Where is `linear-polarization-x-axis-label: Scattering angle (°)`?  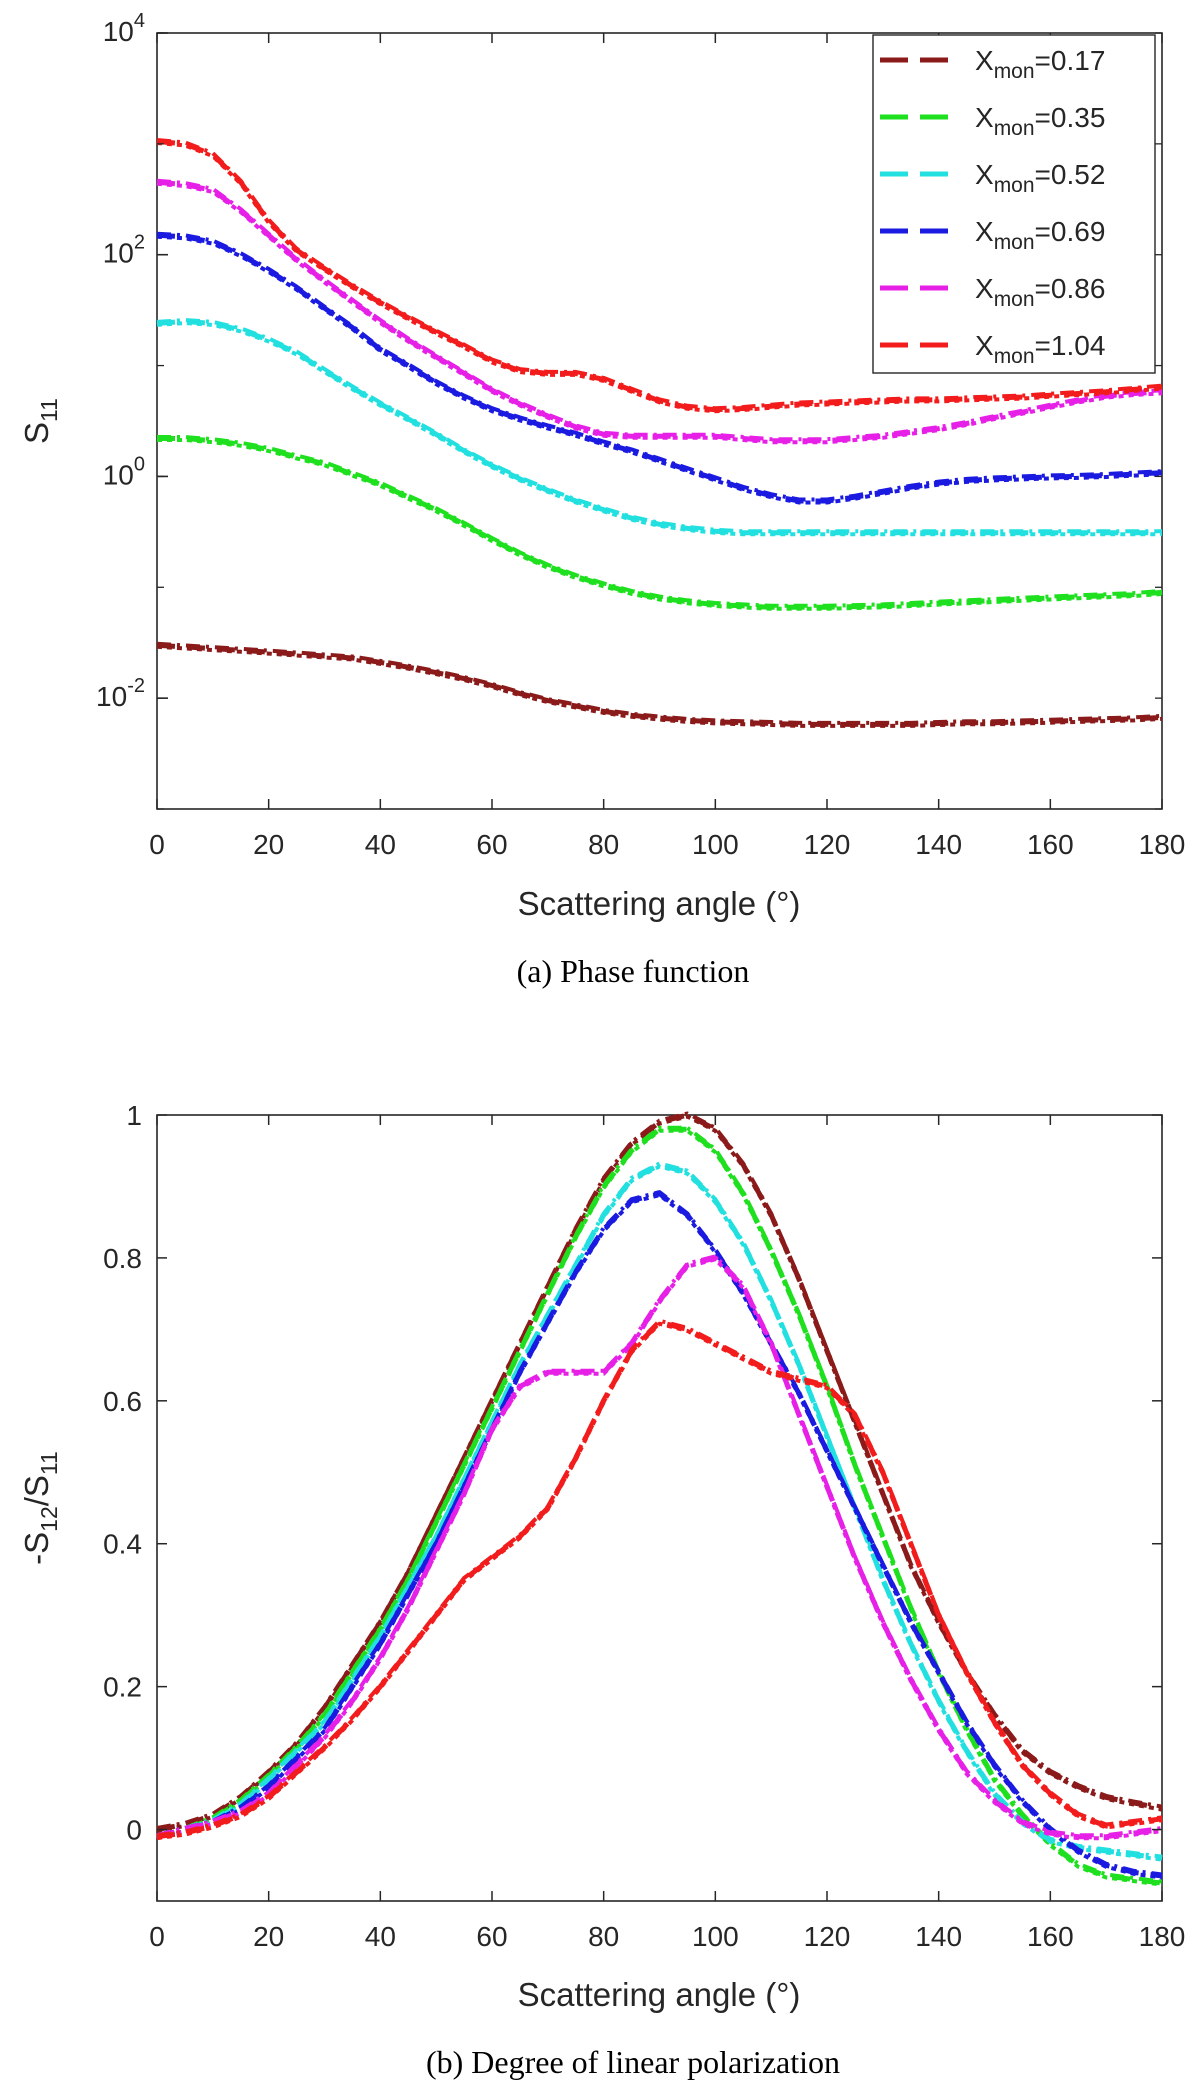
linear-polarization-x-axis-label: Scattering angle (°) is located at coordinates (659, 1994).